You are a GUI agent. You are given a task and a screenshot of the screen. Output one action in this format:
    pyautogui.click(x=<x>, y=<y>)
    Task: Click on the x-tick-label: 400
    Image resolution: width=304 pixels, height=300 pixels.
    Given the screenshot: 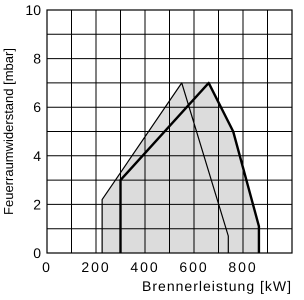 What is the action you would take?
    pyautogui.click(x=145, y=267)
    